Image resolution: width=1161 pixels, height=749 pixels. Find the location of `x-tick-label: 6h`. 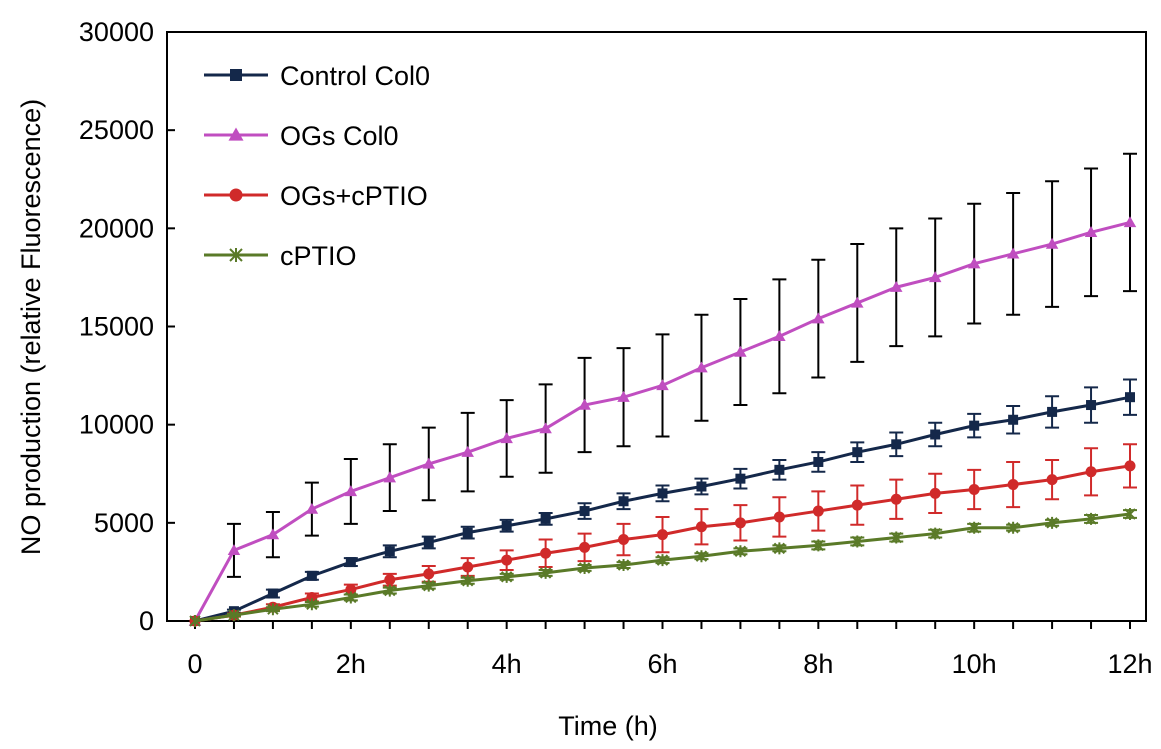

x-tick-label: 6h is located at coordinates (662, 664).